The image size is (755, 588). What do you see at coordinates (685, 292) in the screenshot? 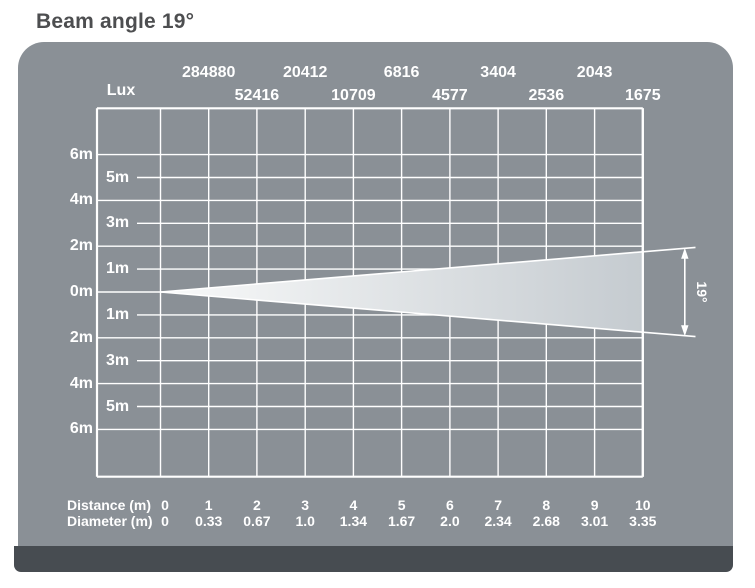
I see `angle-arrow` at bounding box center [685, 292].